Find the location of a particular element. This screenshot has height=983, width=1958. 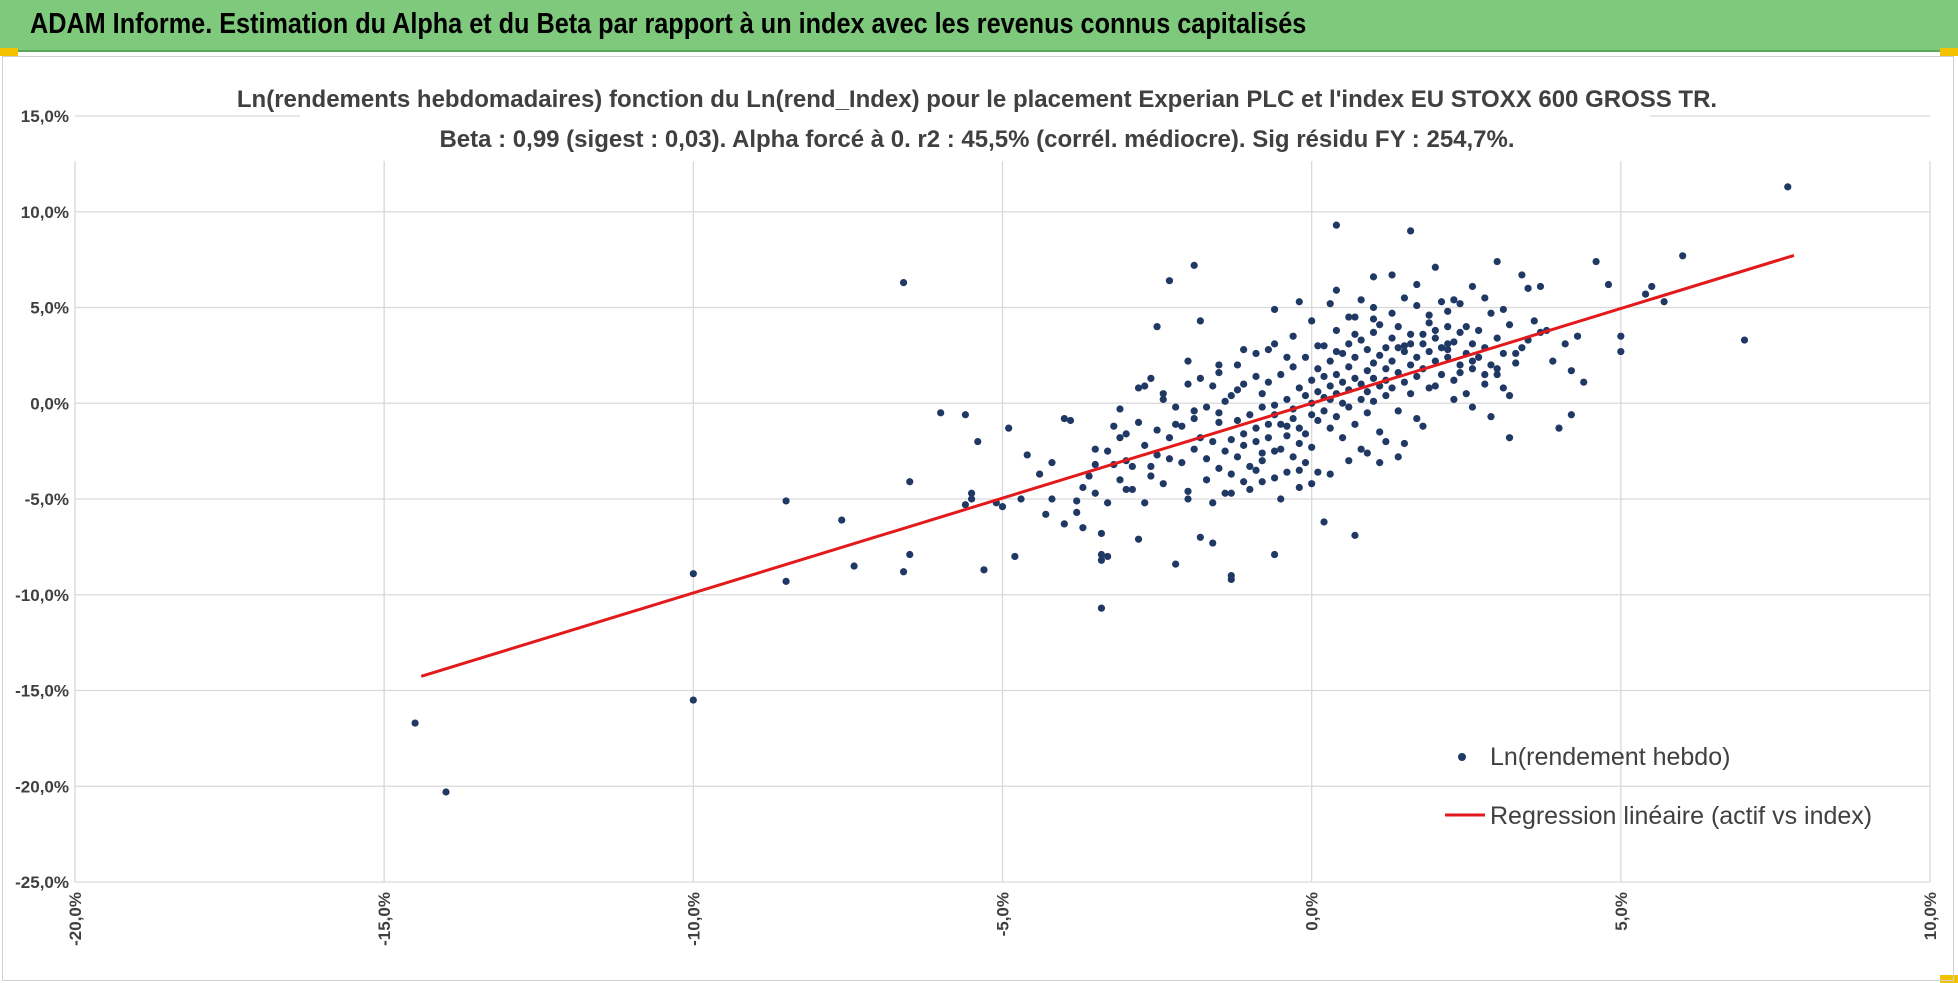

legend-label-scatter: Ln(rendement hebdo) is located at coordinates (1610, 757).